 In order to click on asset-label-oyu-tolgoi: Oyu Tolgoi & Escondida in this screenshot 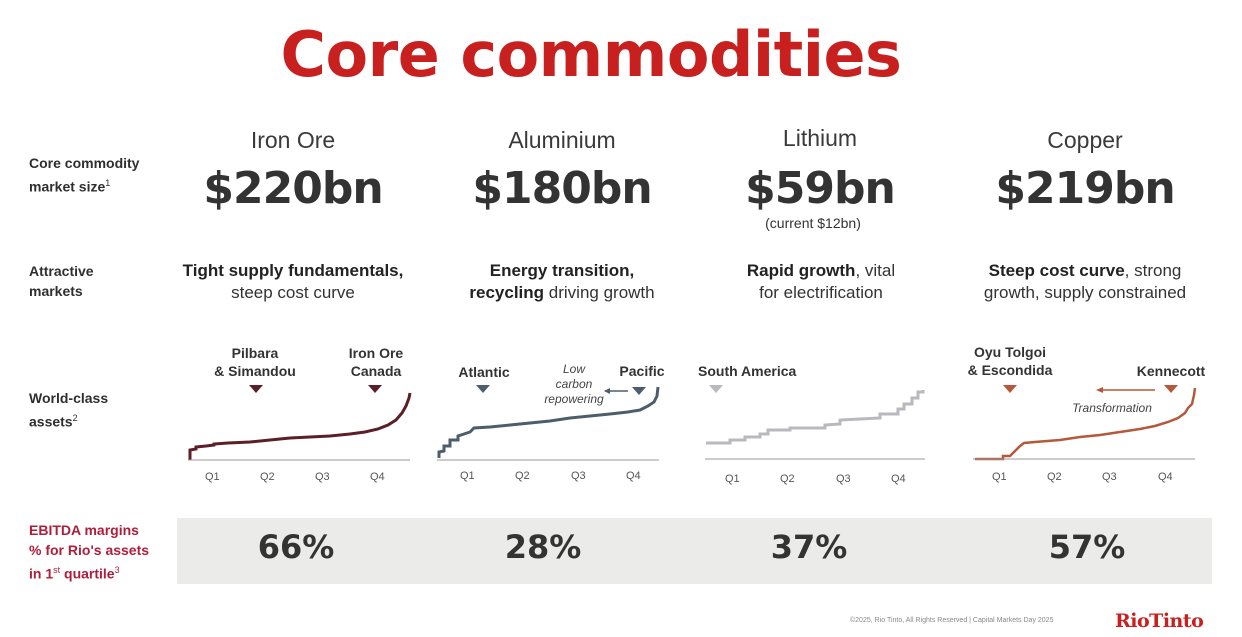, I will do `click(1010, 361)`.